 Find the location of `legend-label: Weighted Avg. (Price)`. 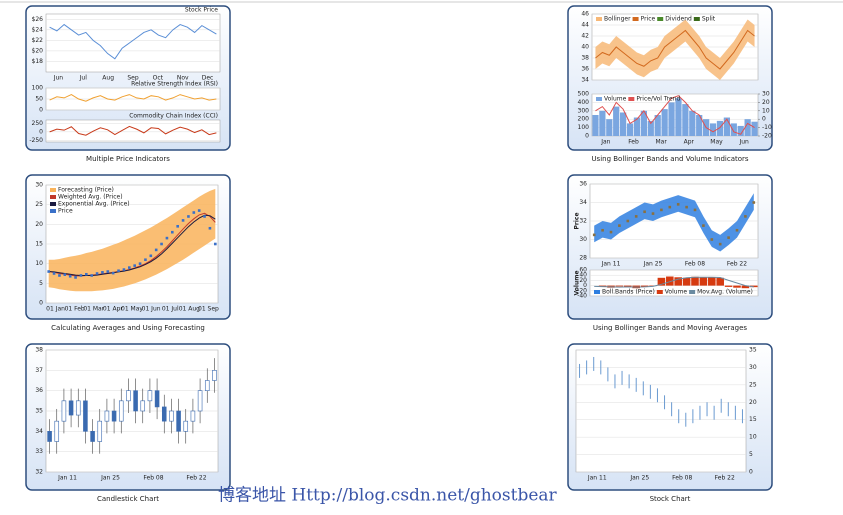

legend-label: Weighted Avg. (Price) is located at coordinates (90, 197).